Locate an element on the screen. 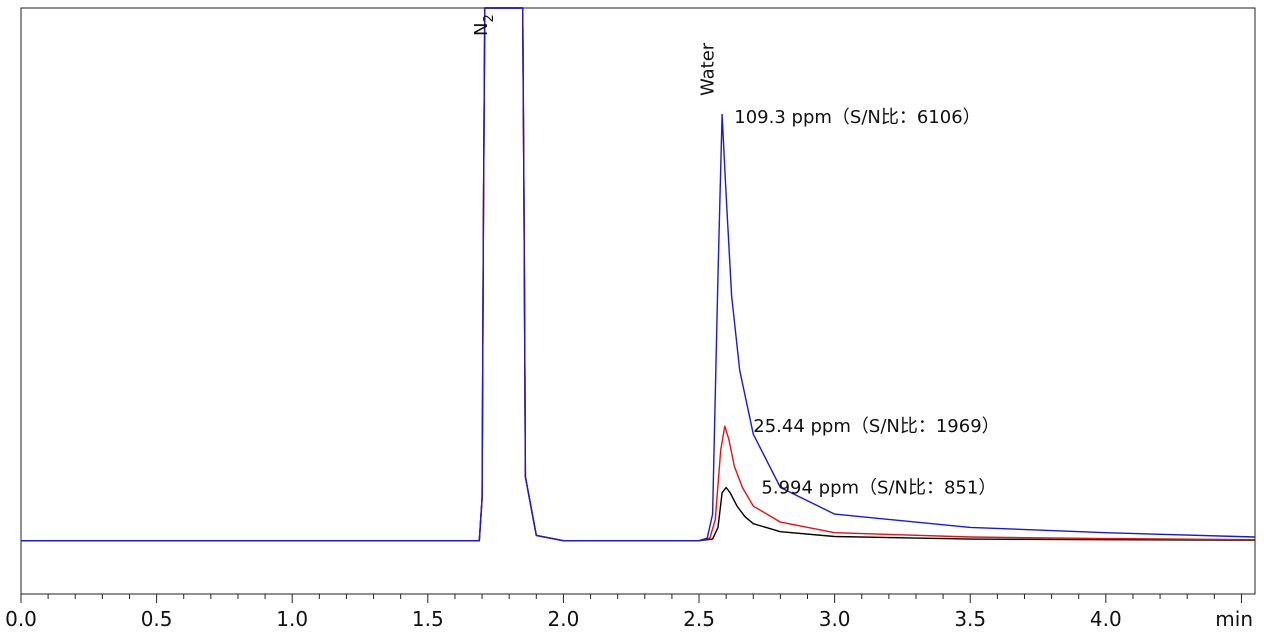 The width and height of the screenshot is (1264, 634). peak-annotation-0: 109.3 ppm（S/N比：6106） is located at coordinates (857, 117).